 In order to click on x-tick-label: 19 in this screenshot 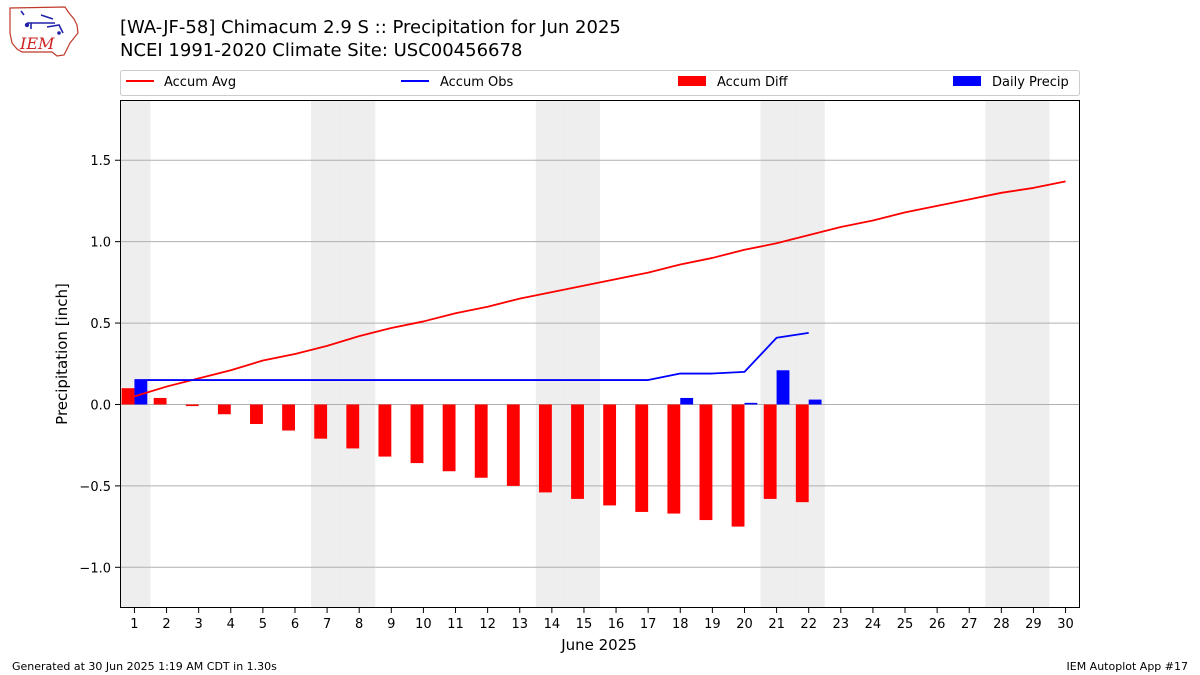, I will do `click(712, 624)`.